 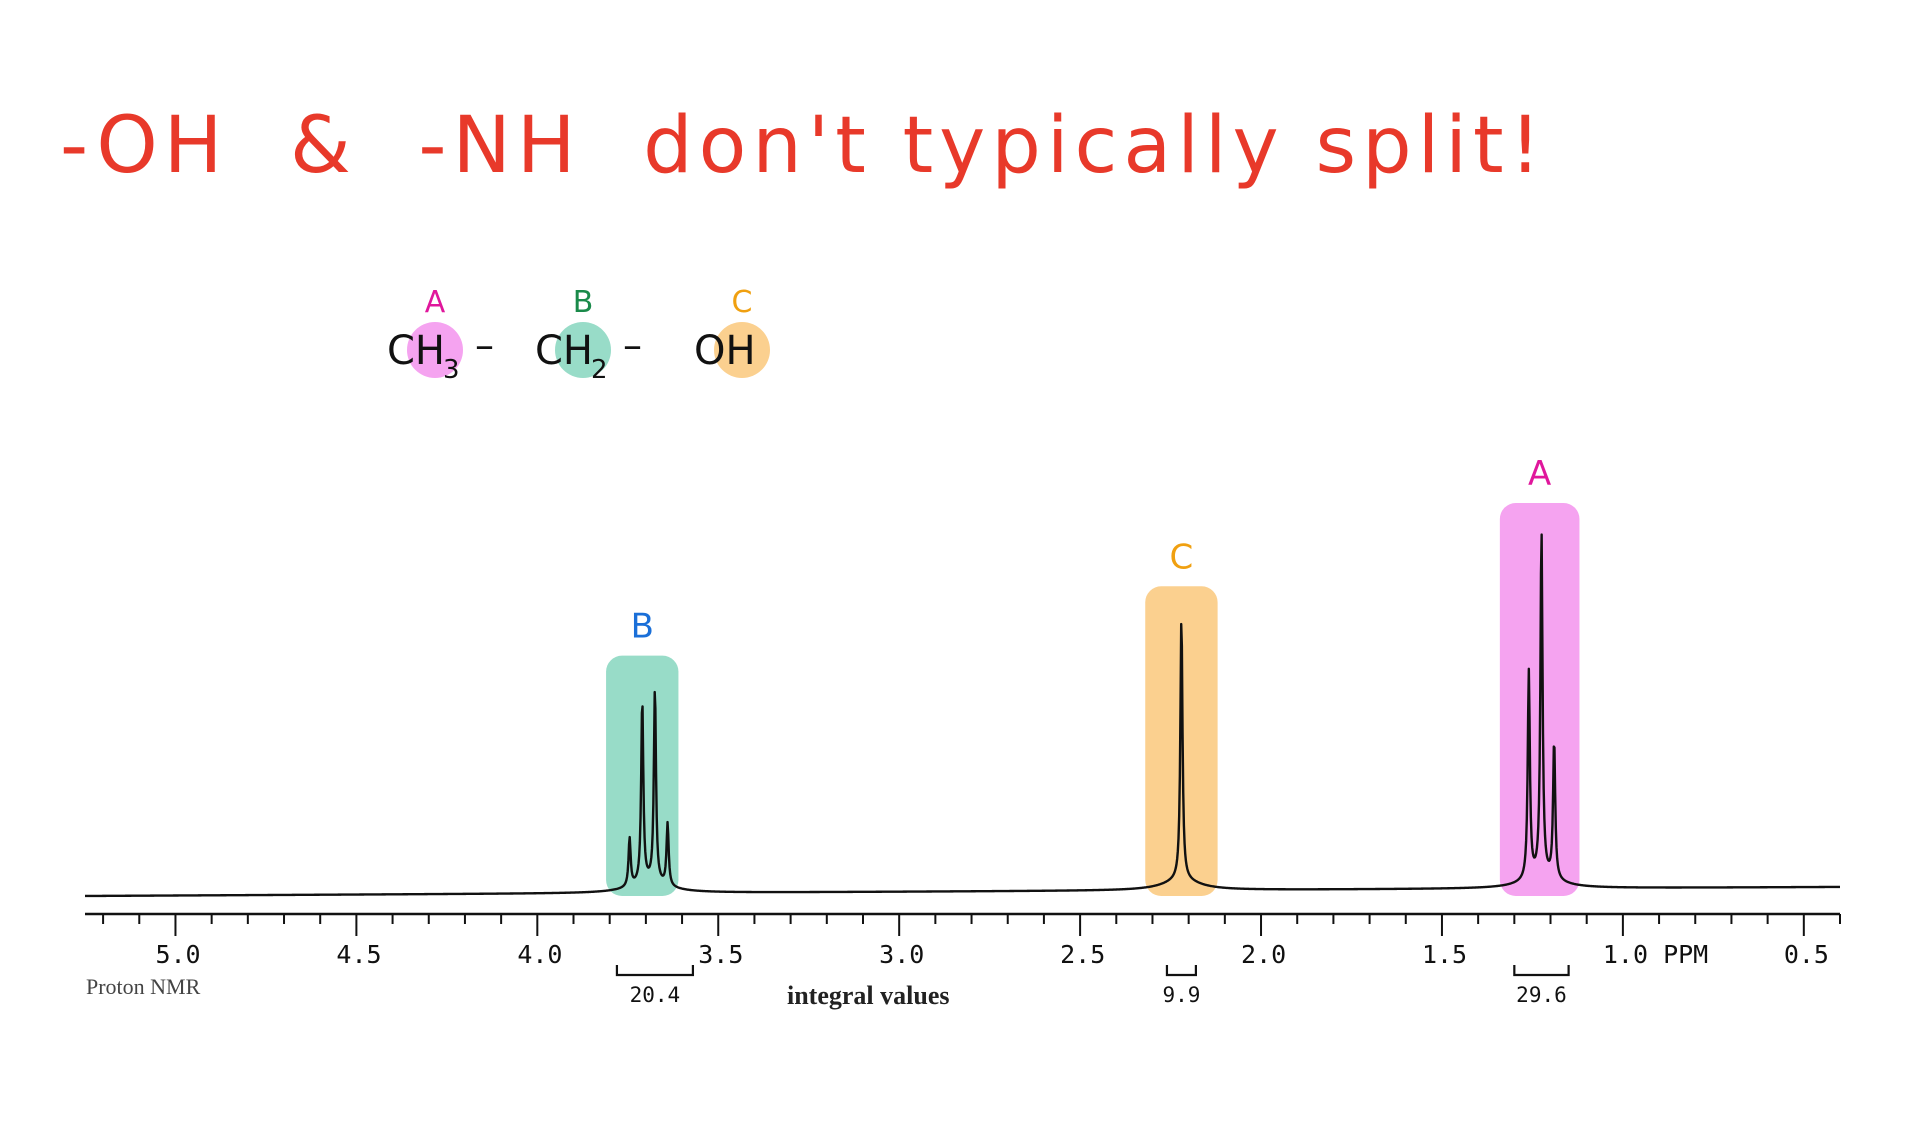 I want to click on group-highlight-b, so click(x=583, y=350).